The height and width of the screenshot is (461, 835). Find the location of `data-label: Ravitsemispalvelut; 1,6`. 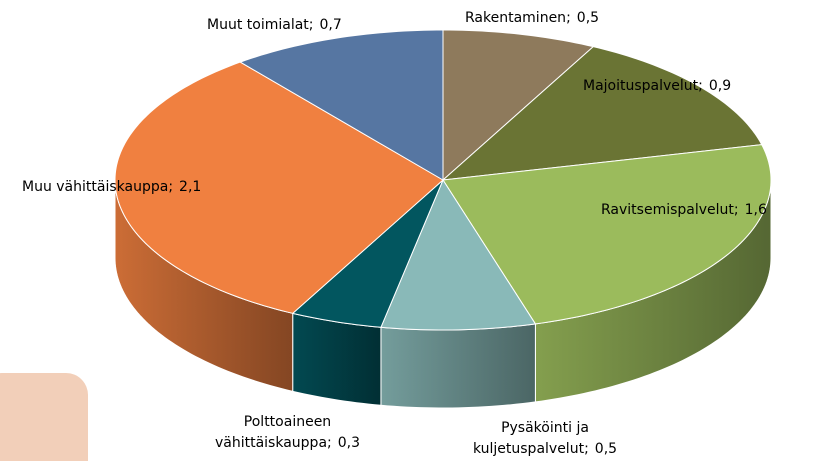

data-label: Ravitsemispalvelut; 1,6 is located at coordinates (684, 210).